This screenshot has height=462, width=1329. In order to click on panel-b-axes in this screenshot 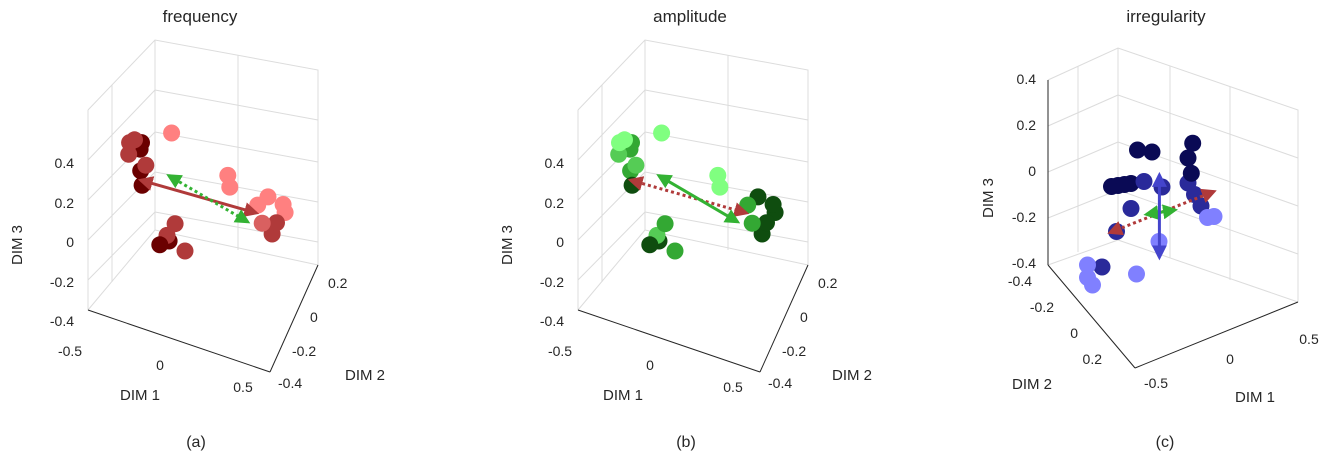, I will do `click(693, 318)`.